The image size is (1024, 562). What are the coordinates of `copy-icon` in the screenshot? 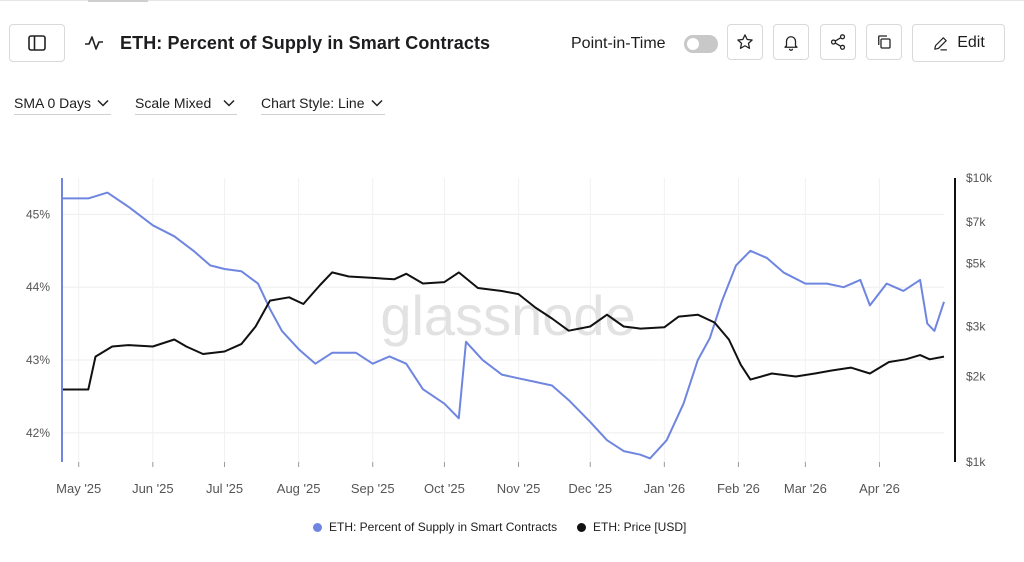 It's located at (884, 42).